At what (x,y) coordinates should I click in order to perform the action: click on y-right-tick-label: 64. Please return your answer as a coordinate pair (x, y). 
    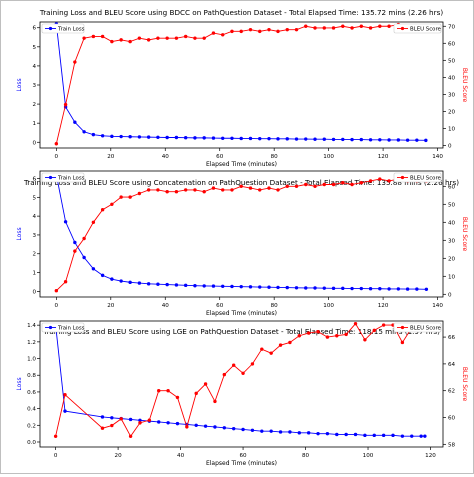
    Looking at the image, I should click on (452, 365).